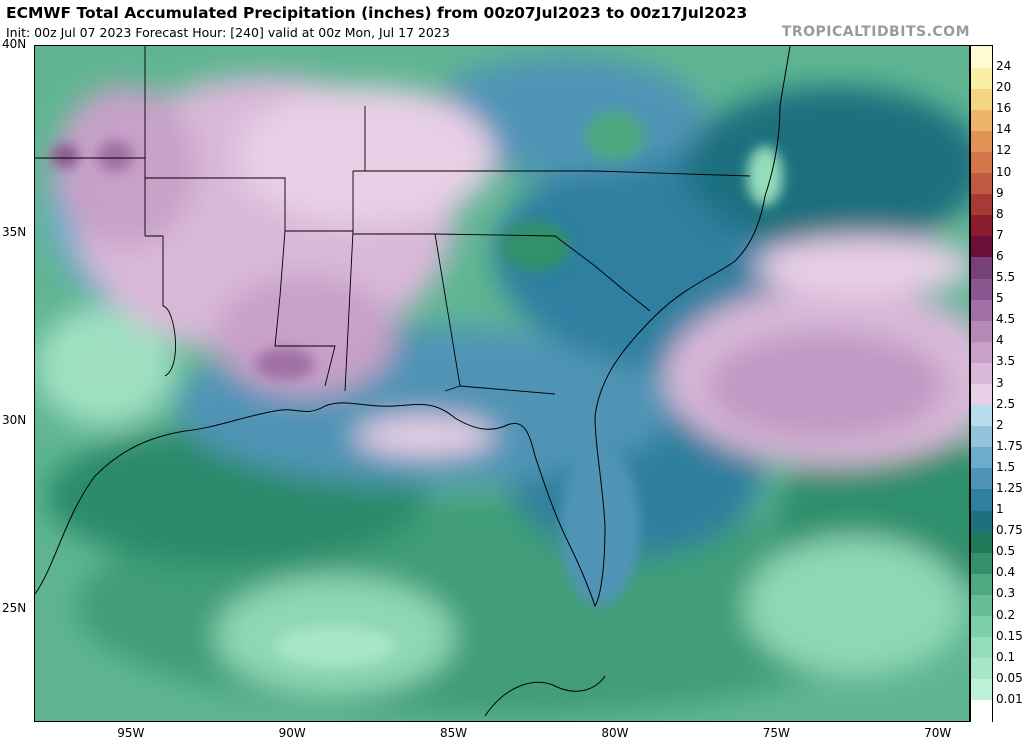 This screenshot has height=742, width=1024. Describe the element at coordinates (1000, 340) in the screenshot. I see `colorbar-label: 4` at that location.